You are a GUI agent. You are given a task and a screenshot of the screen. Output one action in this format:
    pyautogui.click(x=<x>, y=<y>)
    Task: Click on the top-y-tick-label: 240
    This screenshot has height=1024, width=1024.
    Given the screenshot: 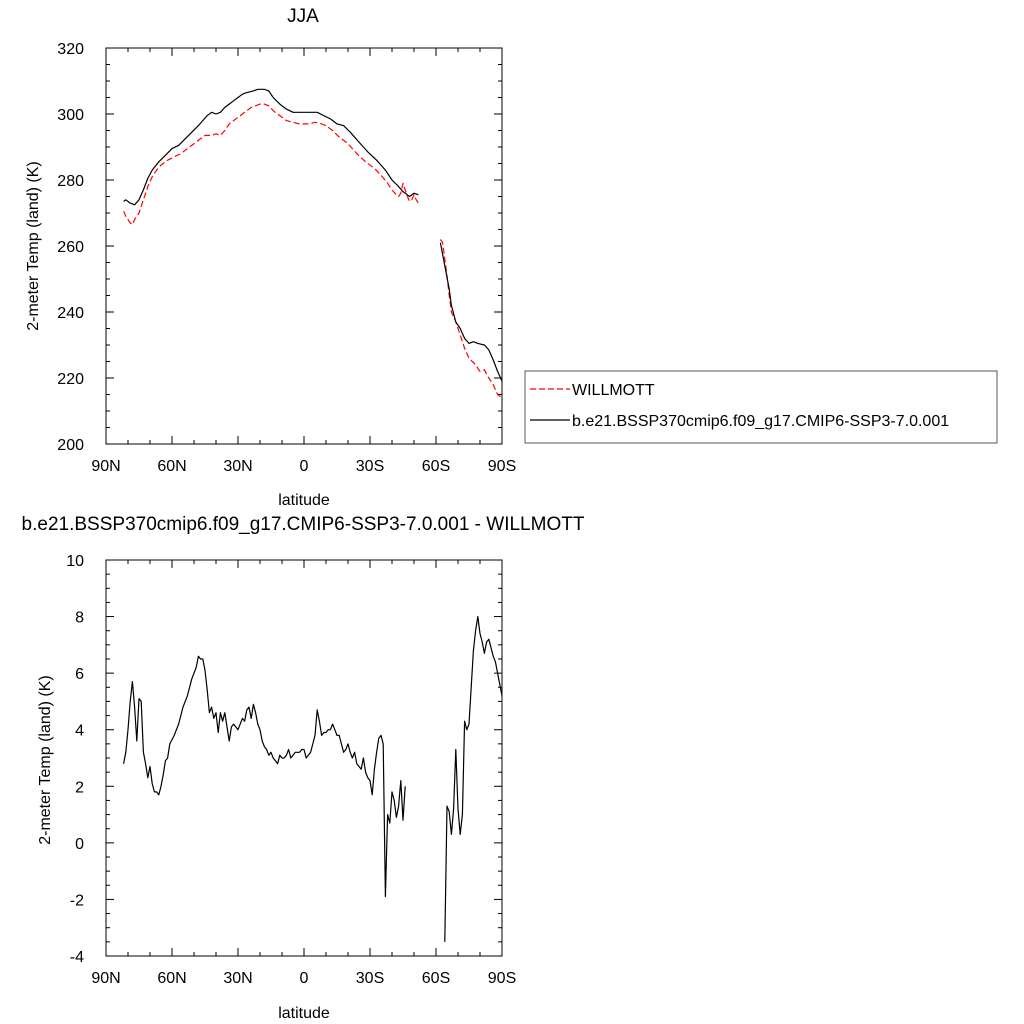 What is the action you would take?
    pyautogui.click(x=70, y=313)
    